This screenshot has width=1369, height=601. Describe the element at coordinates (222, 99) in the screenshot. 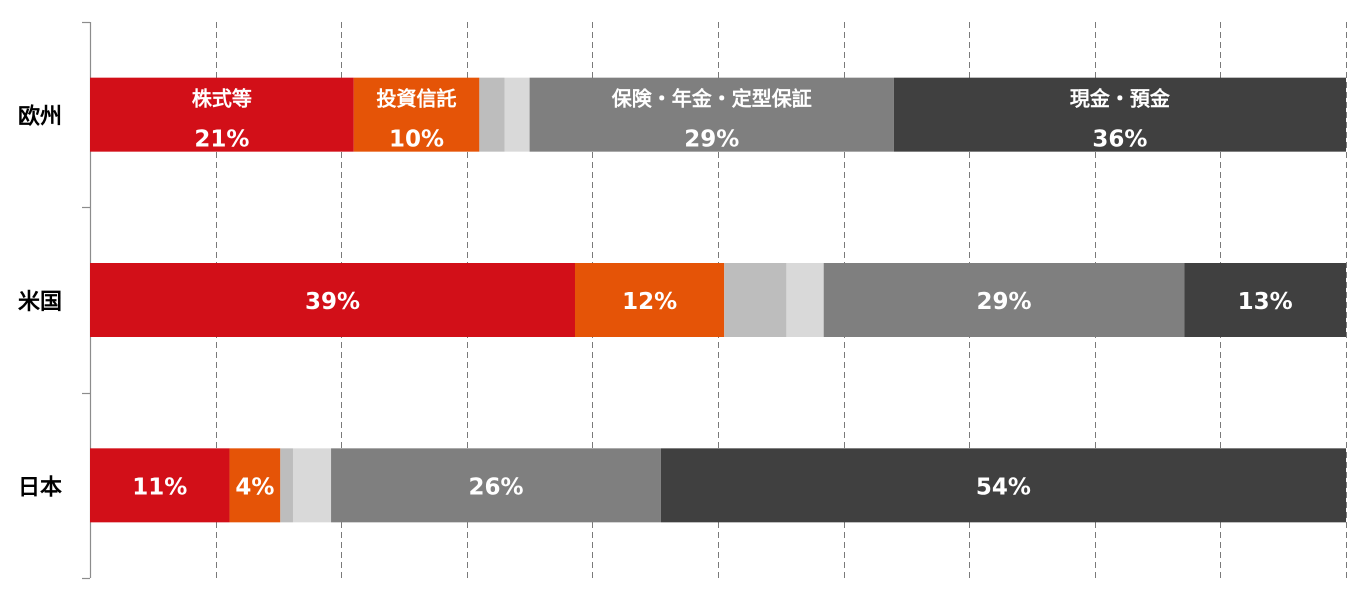

I see `series-name-label: 株式等` at that location.